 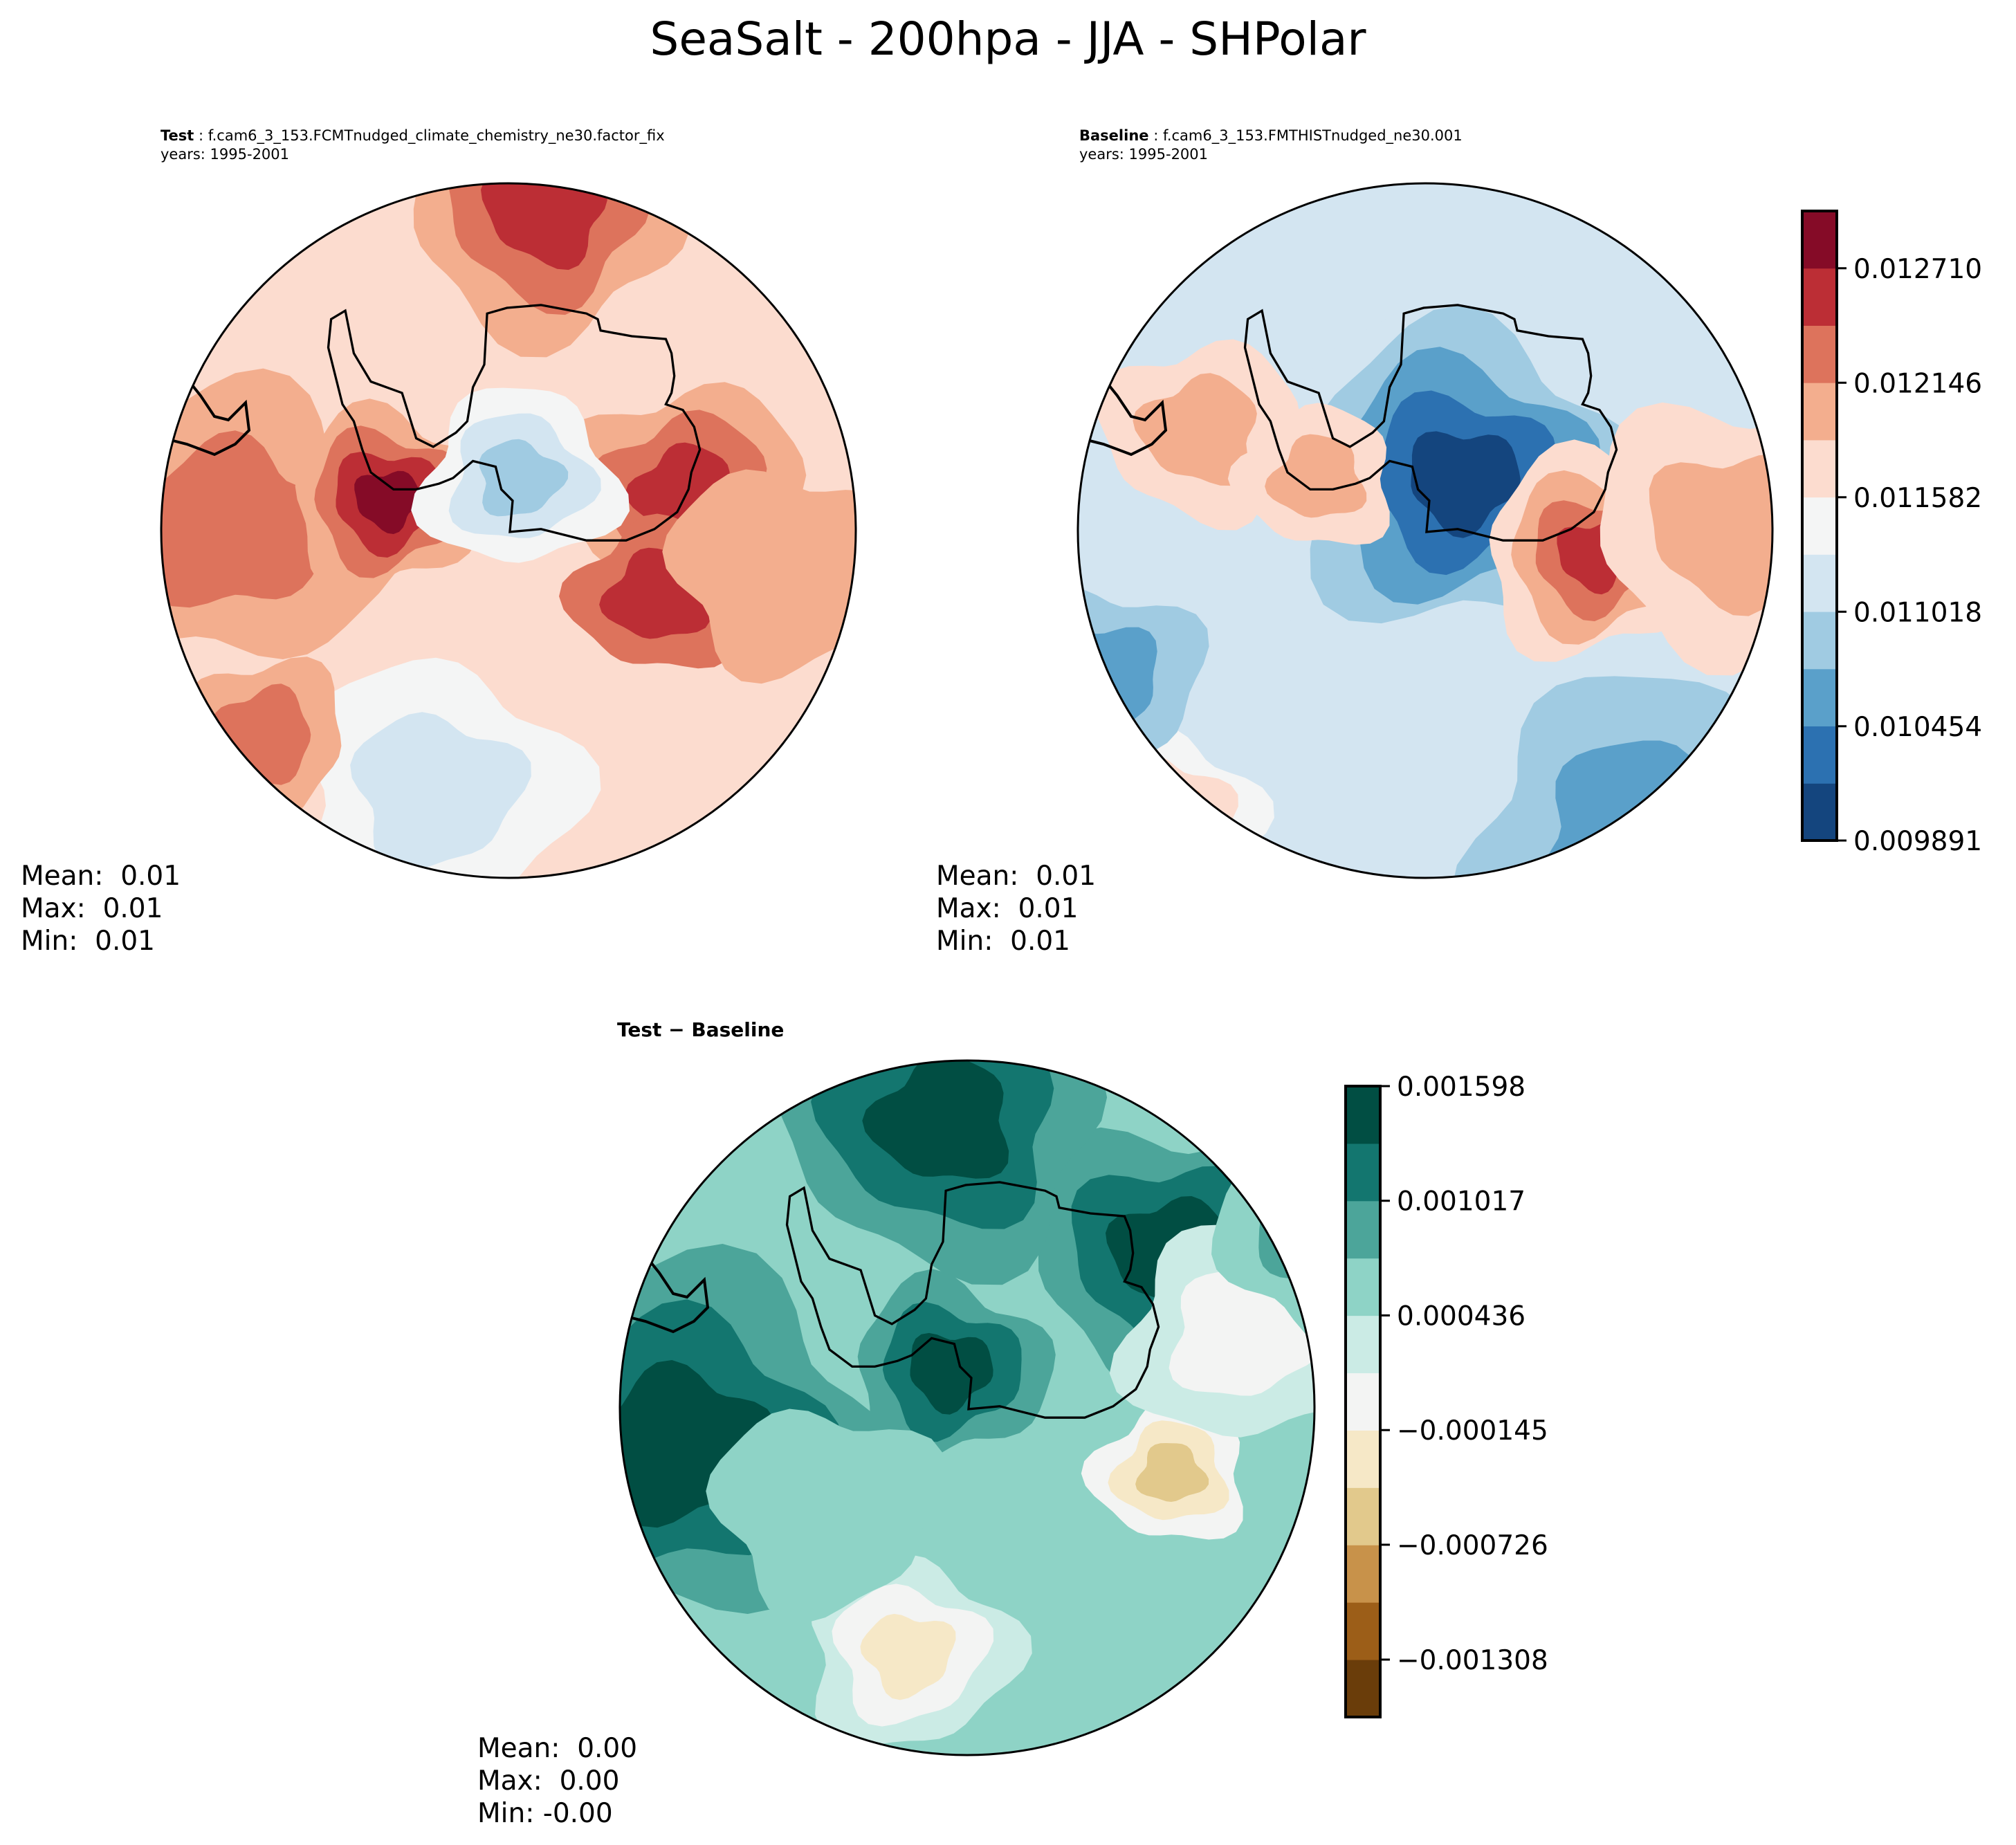 What do you see at coordinates (1144, 154) in the screenshot?
I see `baseline-years: years: 1995-2001` at bounding box center [1144, 154].